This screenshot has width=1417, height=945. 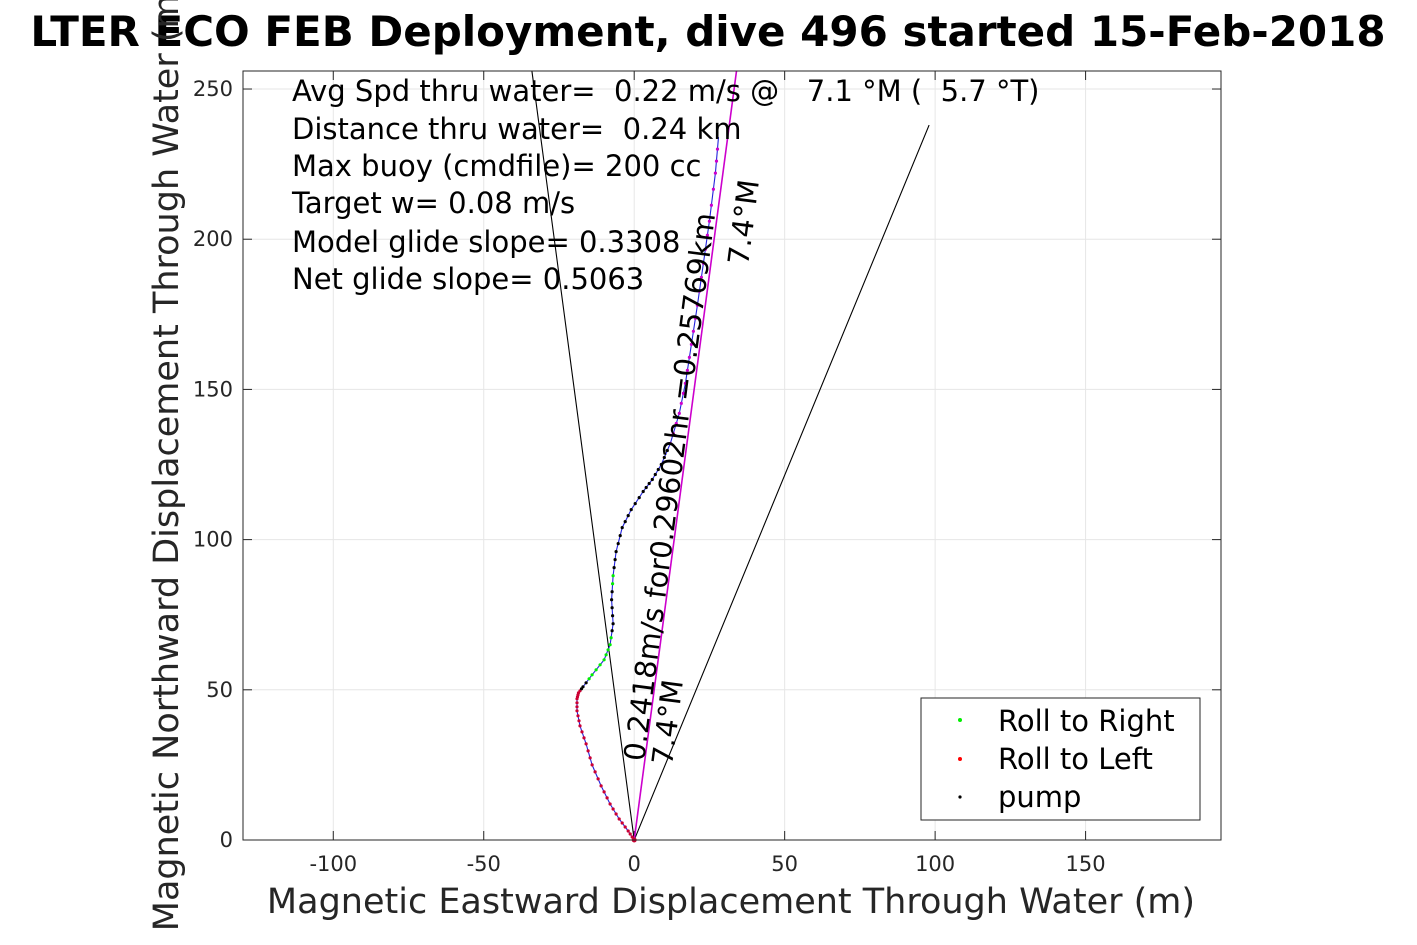 I want to click on x-tick-label: 50, so click(x=784, y=864).